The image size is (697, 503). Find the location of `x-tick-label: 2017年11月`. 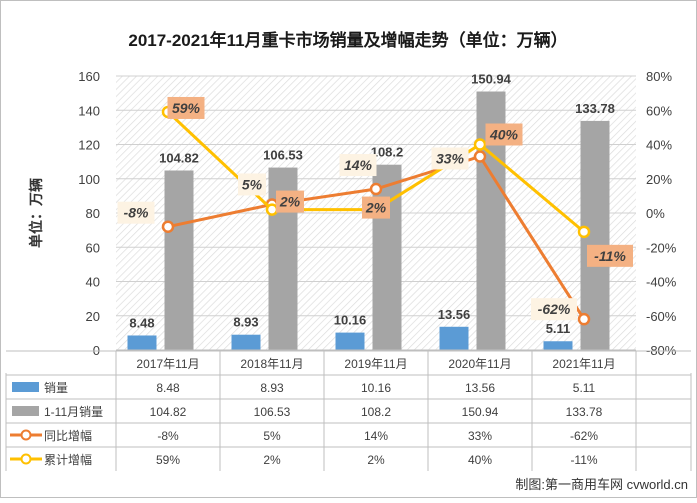

x-tick-label: 2017年11月 is located at coordinates (167, 364).